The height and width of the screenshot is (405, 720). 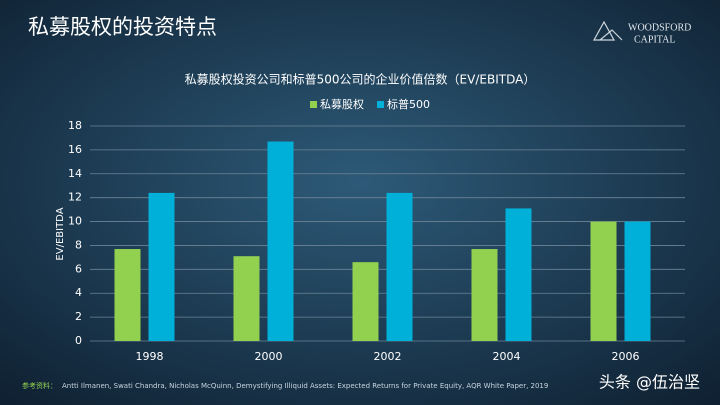 What do you see at coordinates (60, 233) in the screenshot?
I see `y-axis-label: EV/EBITDA` at bounding box center [60, 233].